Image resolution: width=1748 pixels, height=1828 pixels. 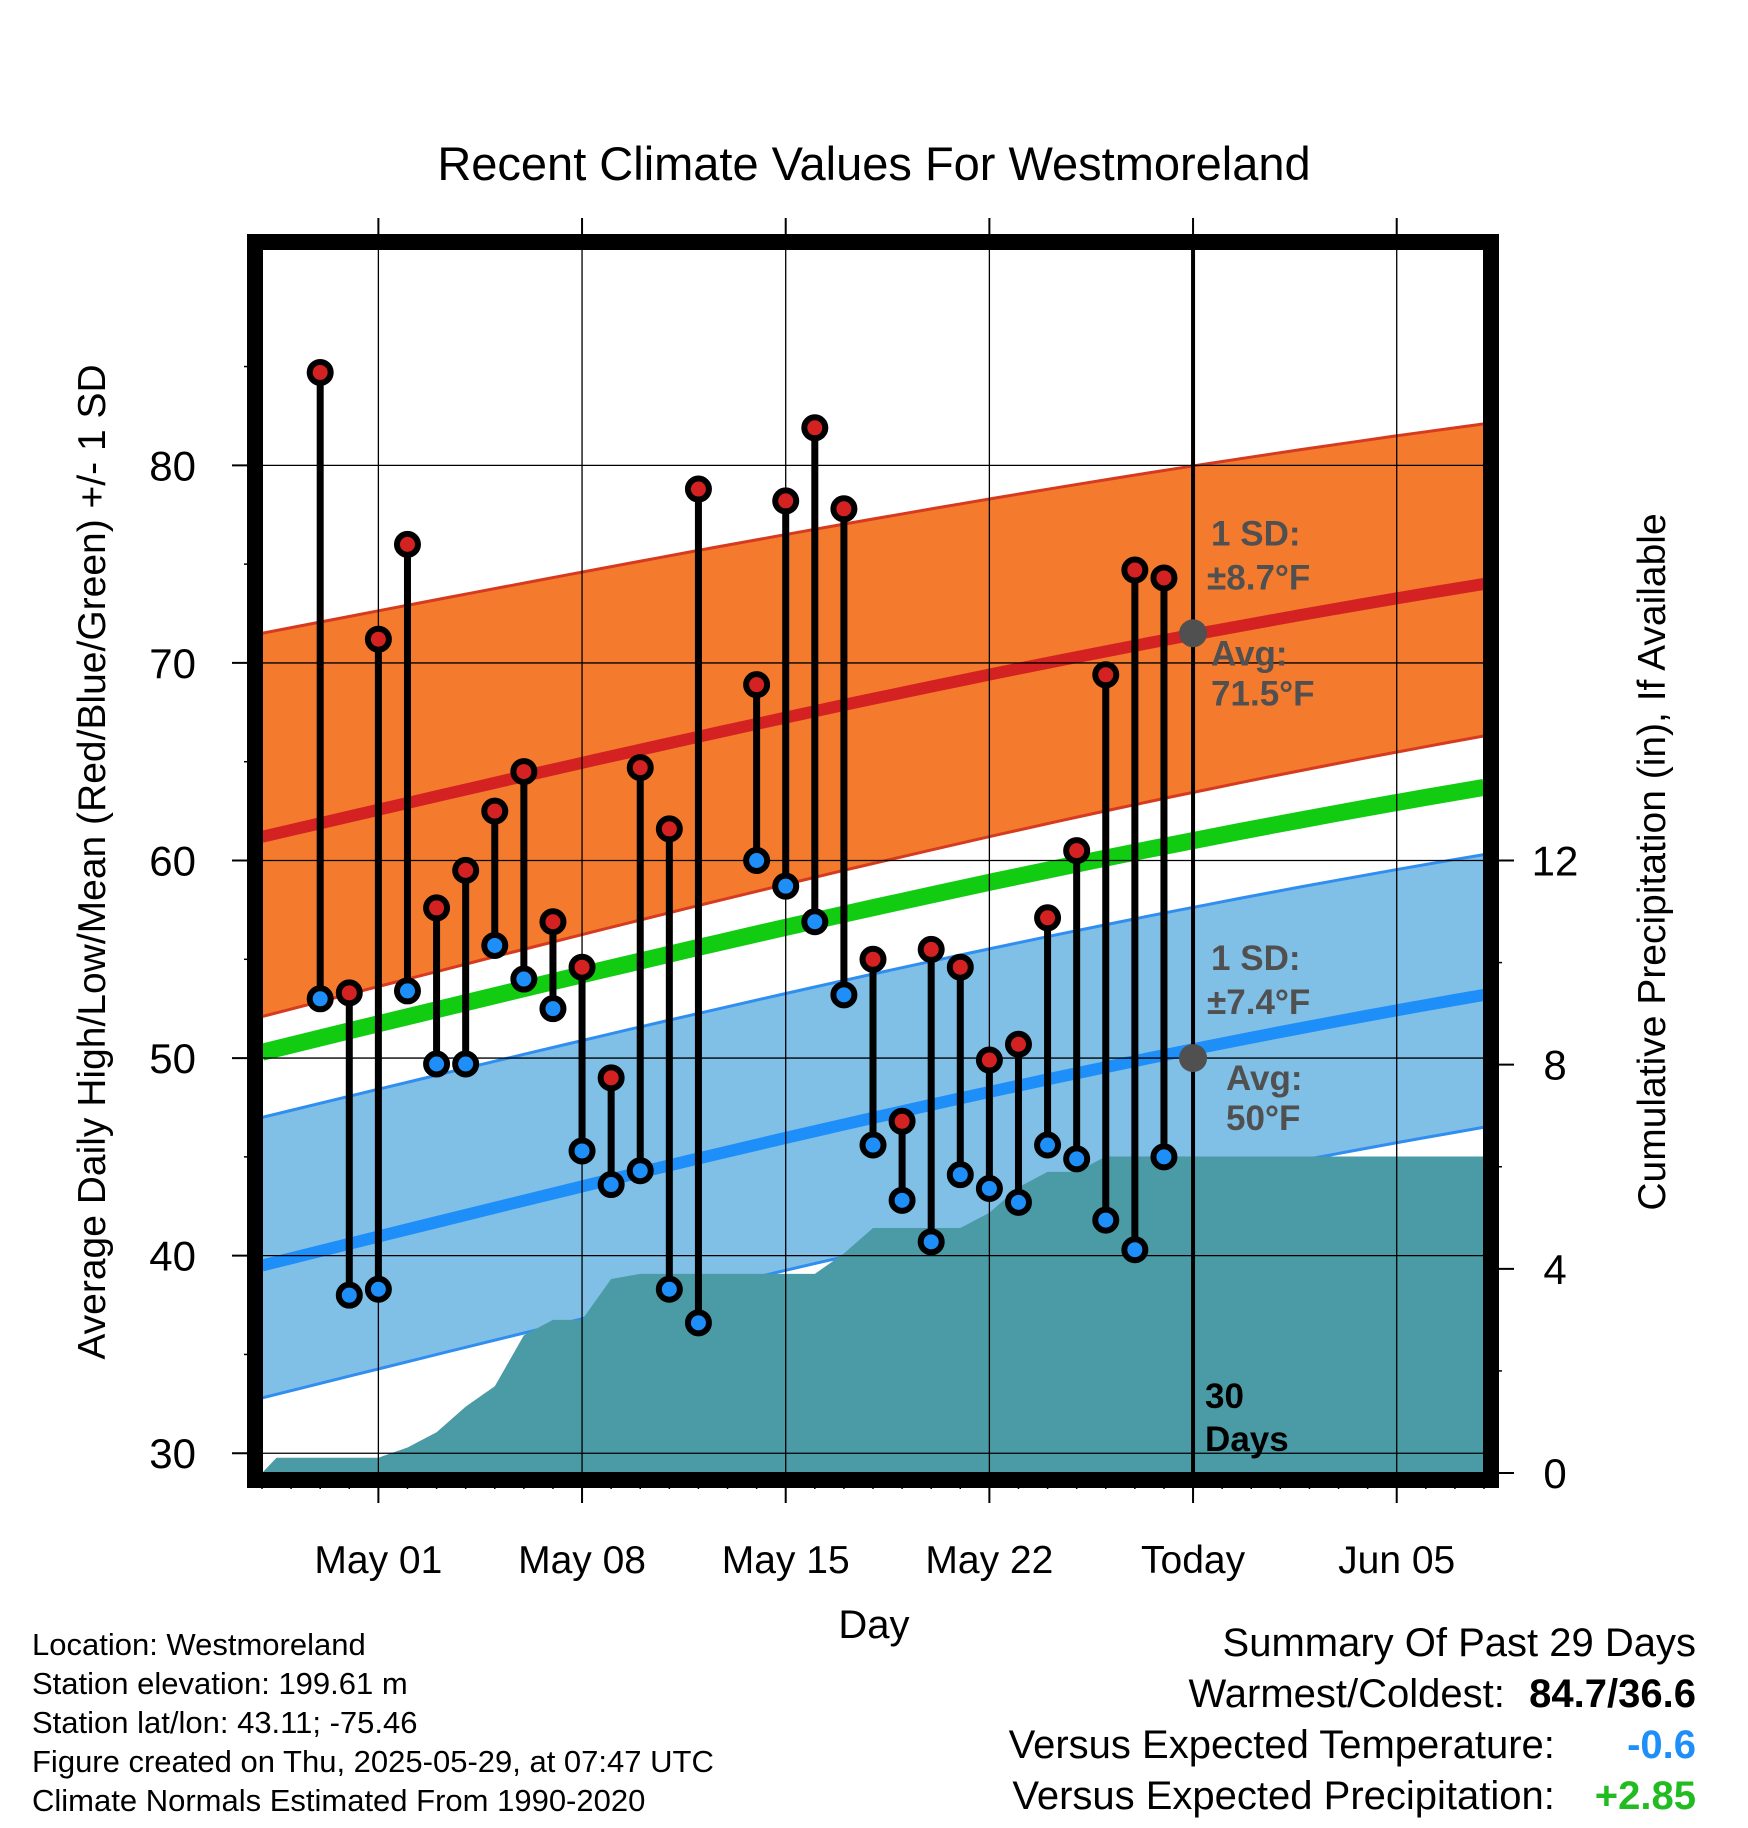 What do you see at coordinates (1264, 1078) in the screenshot?
I see `low-avg-label: Avg:` at bounding box center [1264, 1078].